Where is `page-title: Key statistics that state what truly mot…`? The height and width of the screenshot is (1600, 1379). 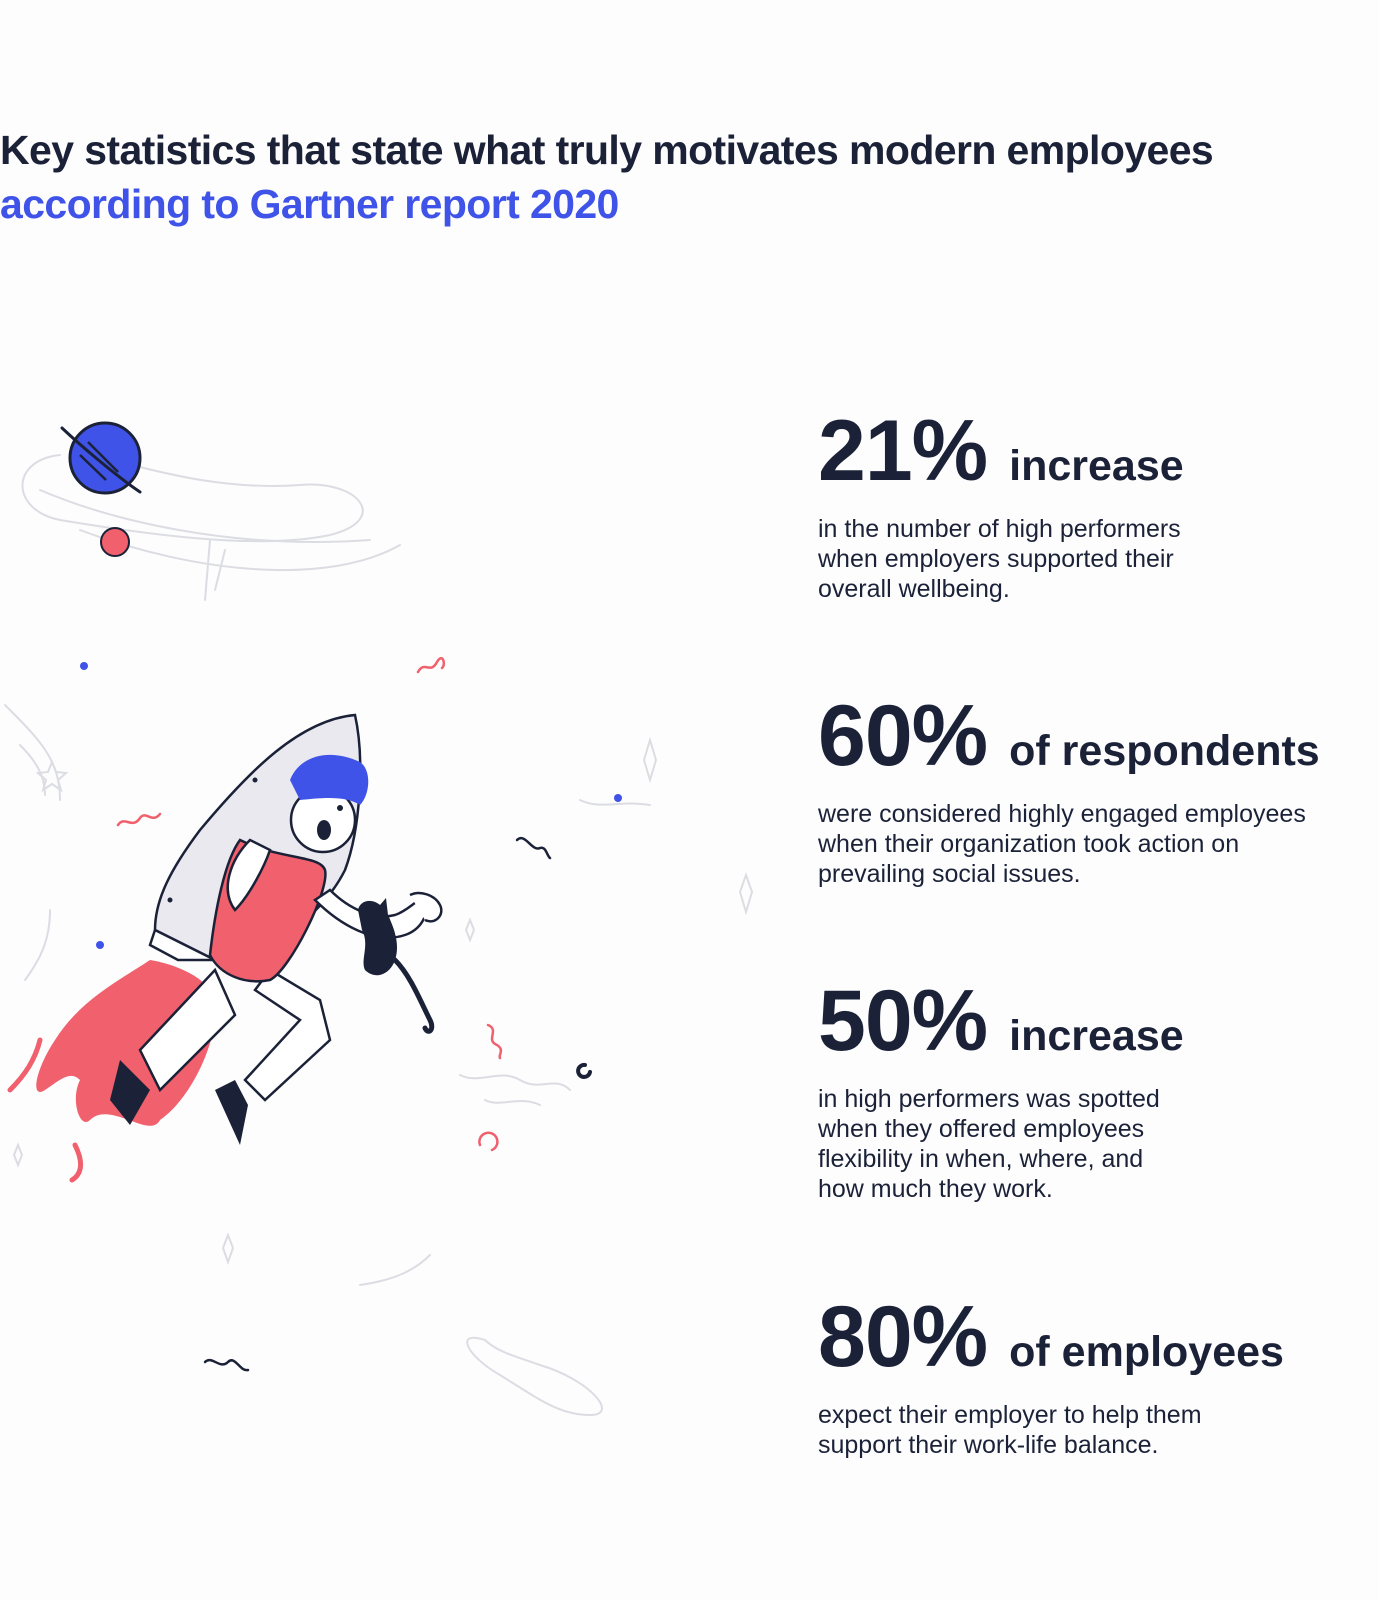
page-title: Key statistics that state what truly mot… is located at coordinates (689, 177).